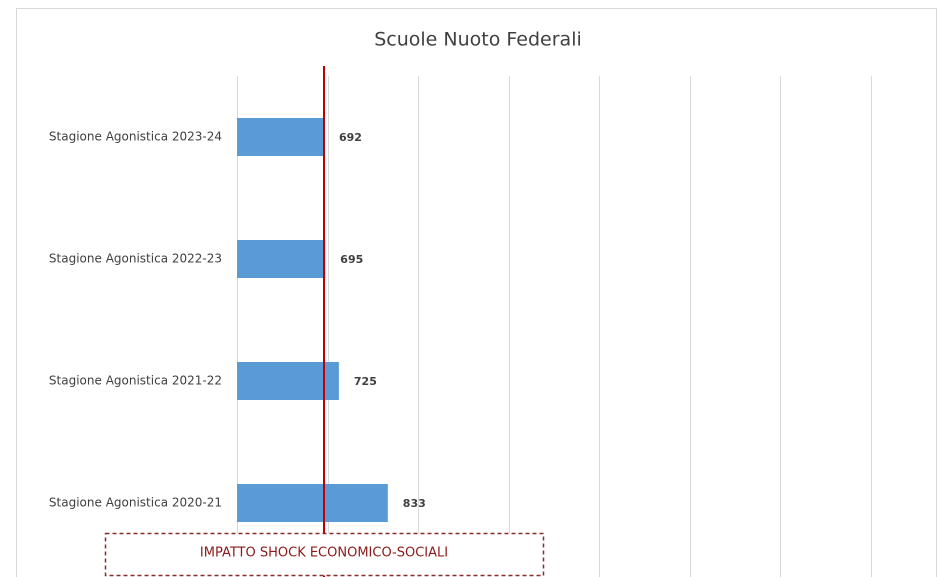  What do you see at coordinates (414, 503) in the screenshot?
I see `data-label: 833` at bounding box center [414, 503].